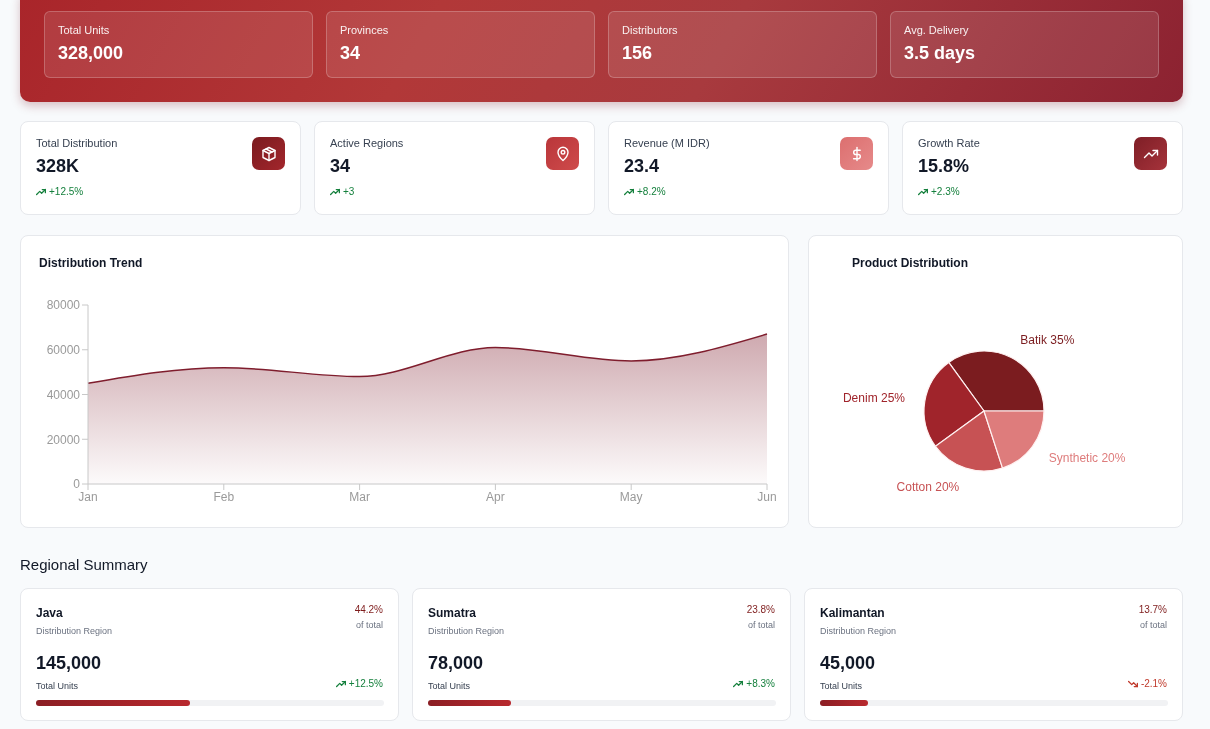 The height and width of the screenshot is (729, 1210). What do you see at coordinates (1087, 458) in the screenshot?
I see `slice-label: Synthetic 20%` at bounding box center [1087, 458].